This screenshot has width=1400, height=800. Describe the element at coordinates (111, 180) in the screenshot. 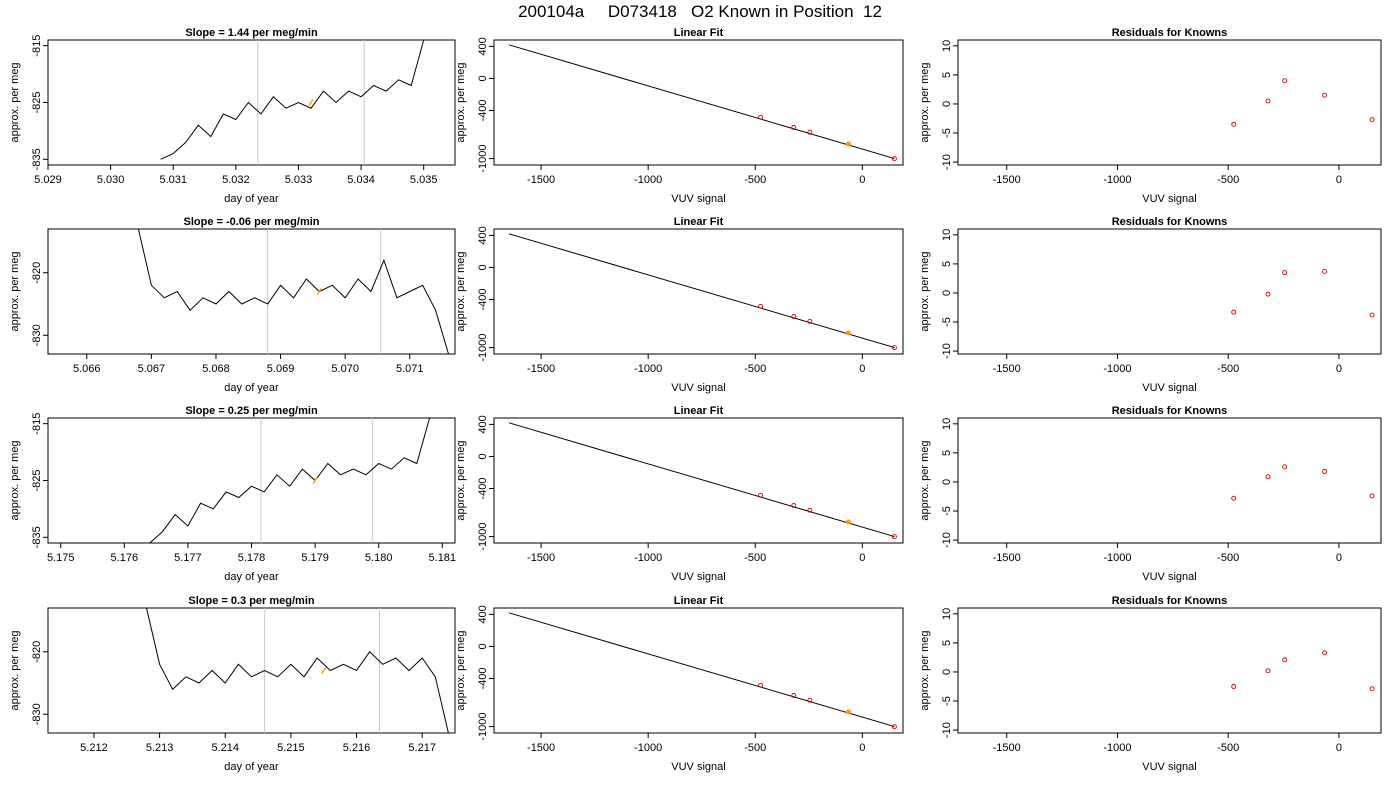

I see `x-tick-label: 5.030` at that location.